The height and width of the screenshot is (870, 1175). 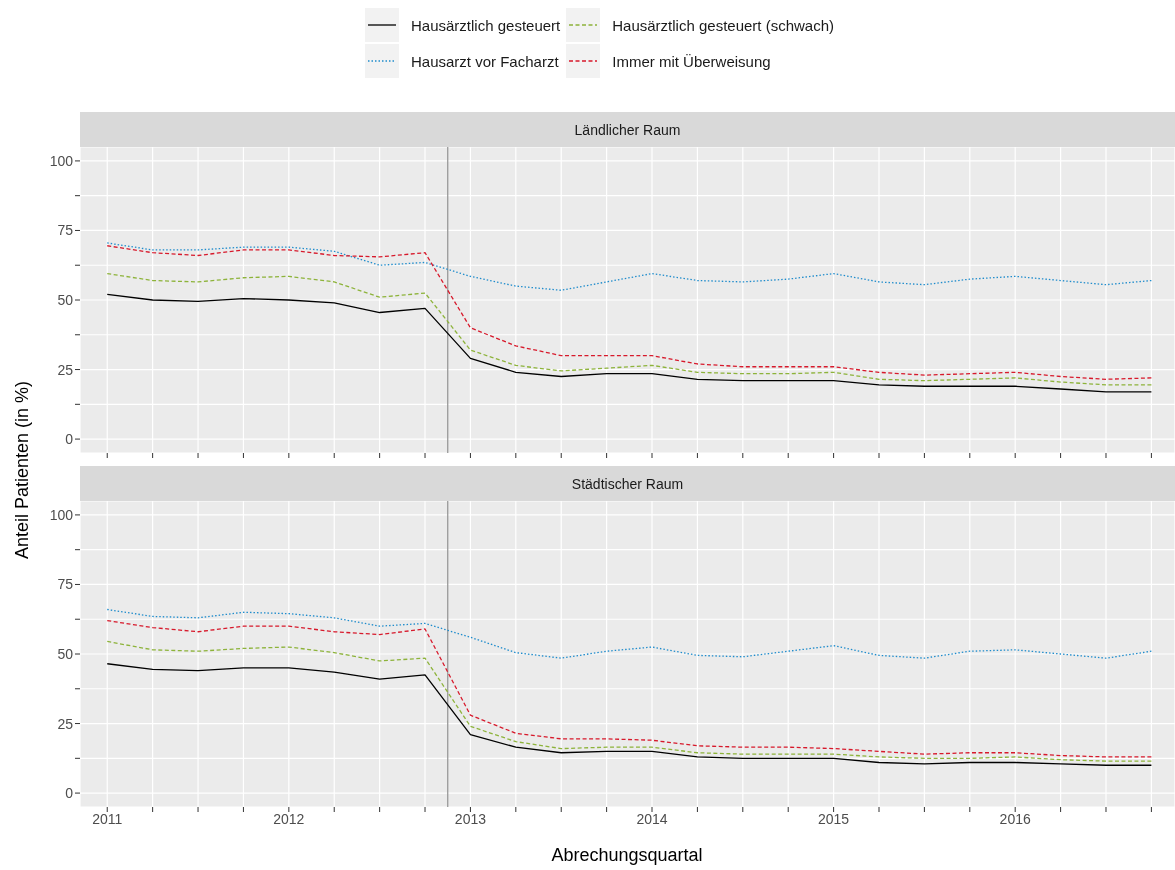 I want to click on x-tick-label: 2013, so click(x=470, y=818).